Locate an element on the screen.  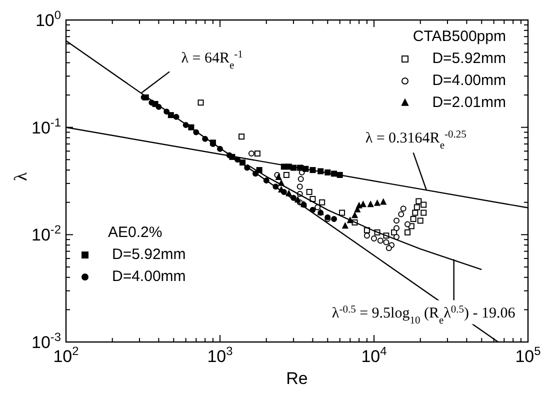
y-tick-label: 10$^{-2}$ is located at coordinates (47, 233).